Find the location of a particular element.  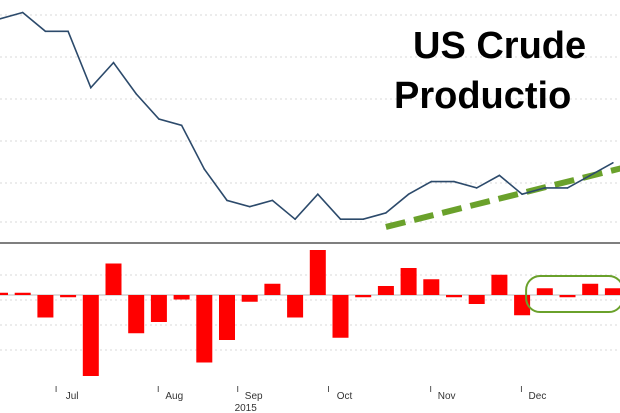

chart-title-line-2: Productio is located at coordinates (482, 96).